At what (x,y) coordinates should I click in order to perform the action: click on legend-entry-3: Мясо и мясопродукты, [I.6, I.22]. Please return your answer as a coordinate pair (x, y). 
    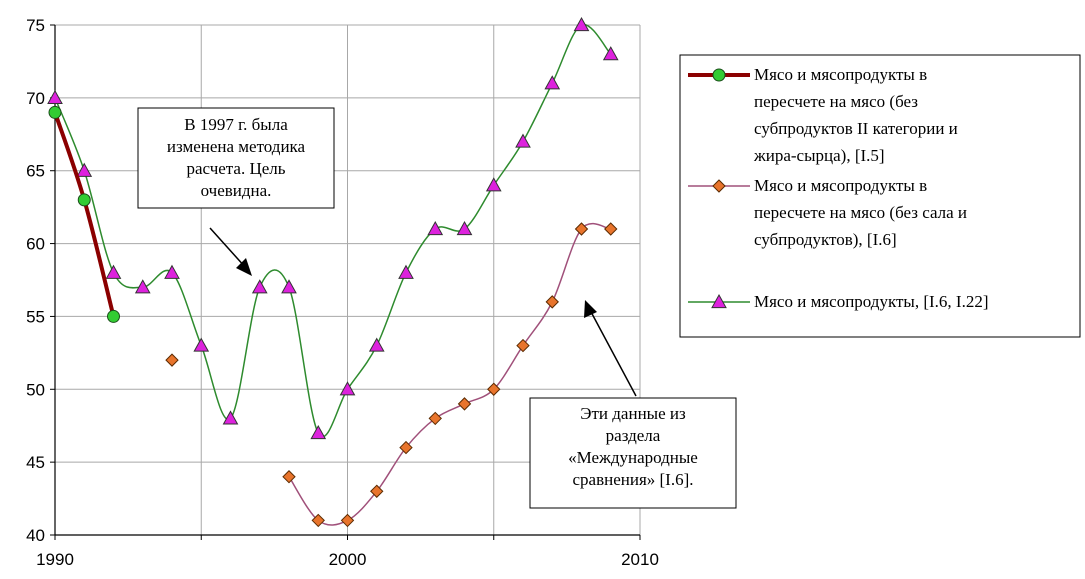
    Looking at the image, I should click on (838, 301).